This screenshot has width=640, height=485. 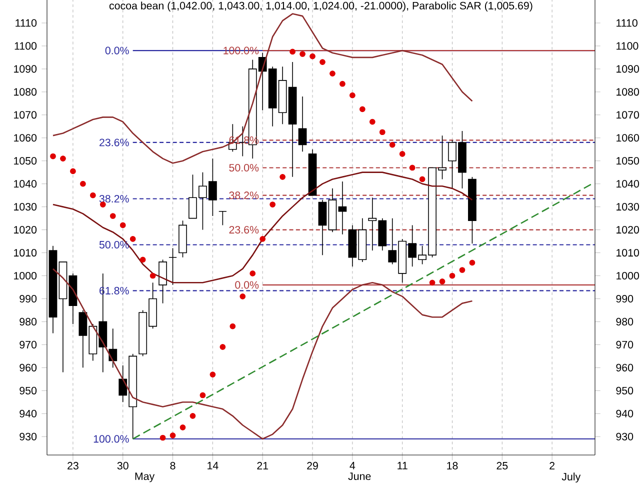 I want to click on y2-tick-label: 1010, so click(x=628, y=252).